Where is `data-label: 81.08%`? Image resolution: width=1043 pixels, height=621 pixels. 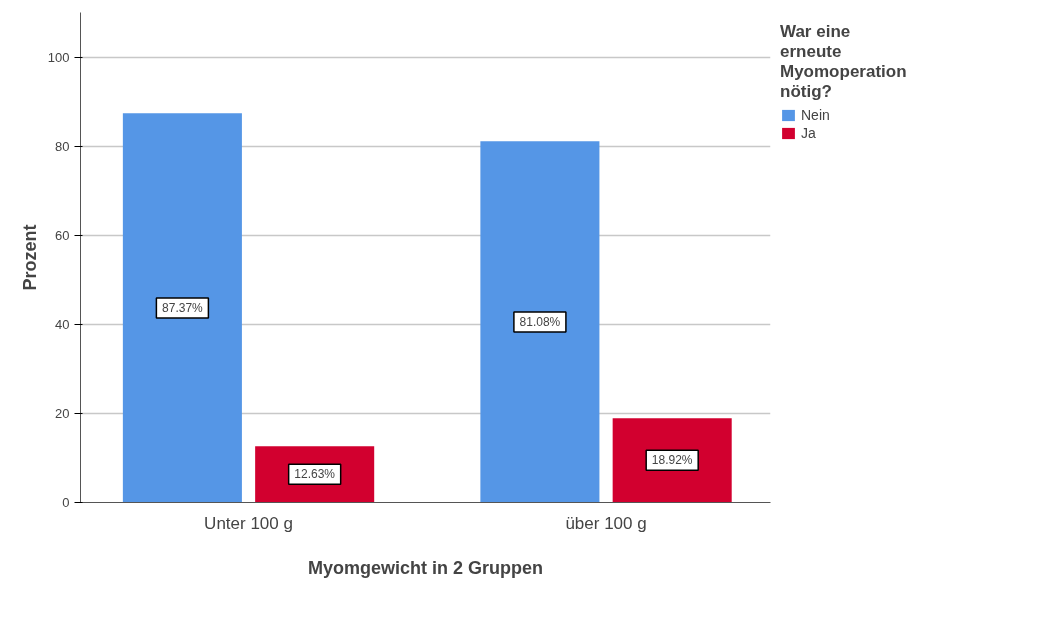 data-label: 81.08% is located at coordinates (540, 321).